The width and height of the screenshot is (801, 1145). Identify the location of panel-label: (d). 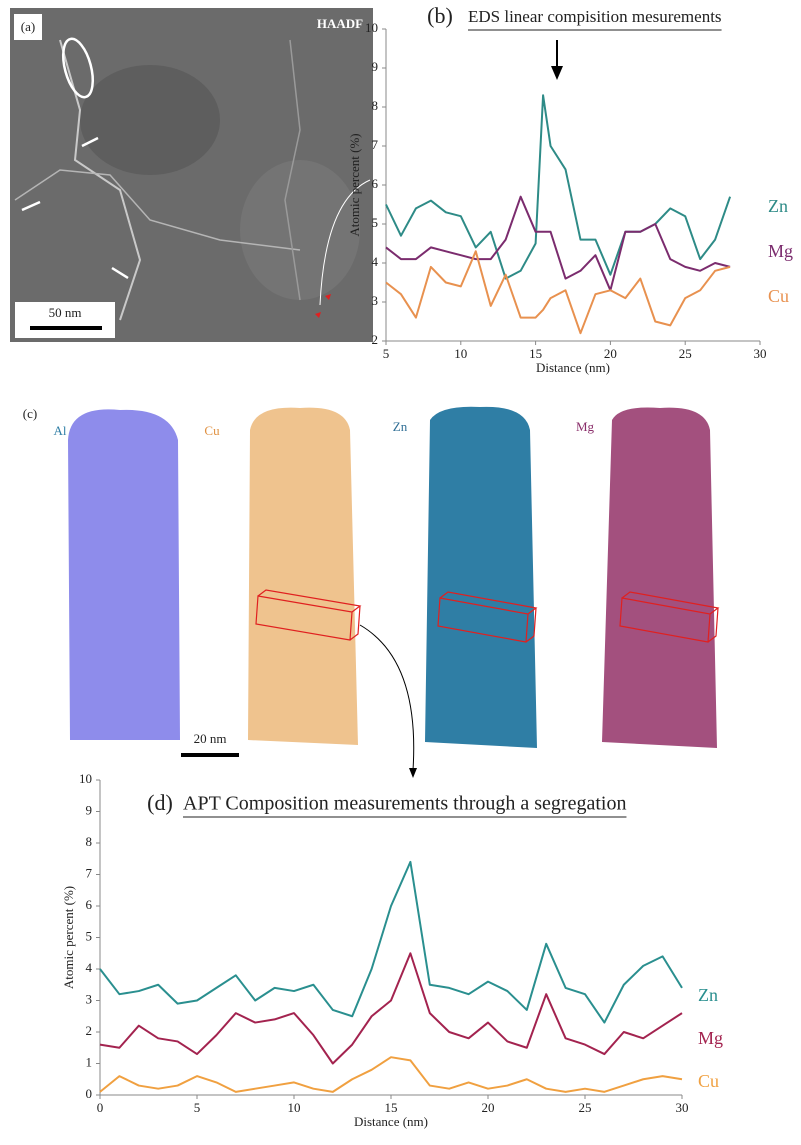
(160, 802).